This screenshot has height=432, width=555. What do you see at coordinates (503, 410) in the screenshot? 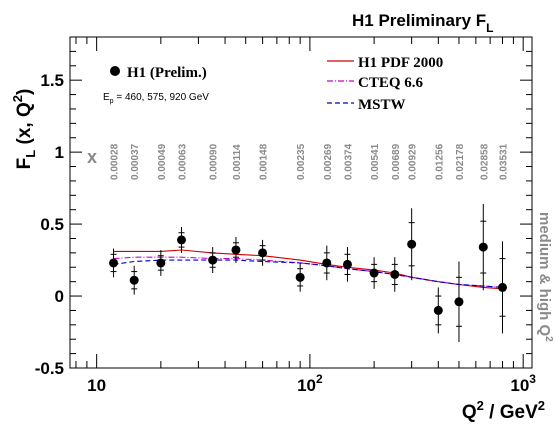
I see `x-axis-label: Q2 / GeV2` at bounding box center [503, 410].